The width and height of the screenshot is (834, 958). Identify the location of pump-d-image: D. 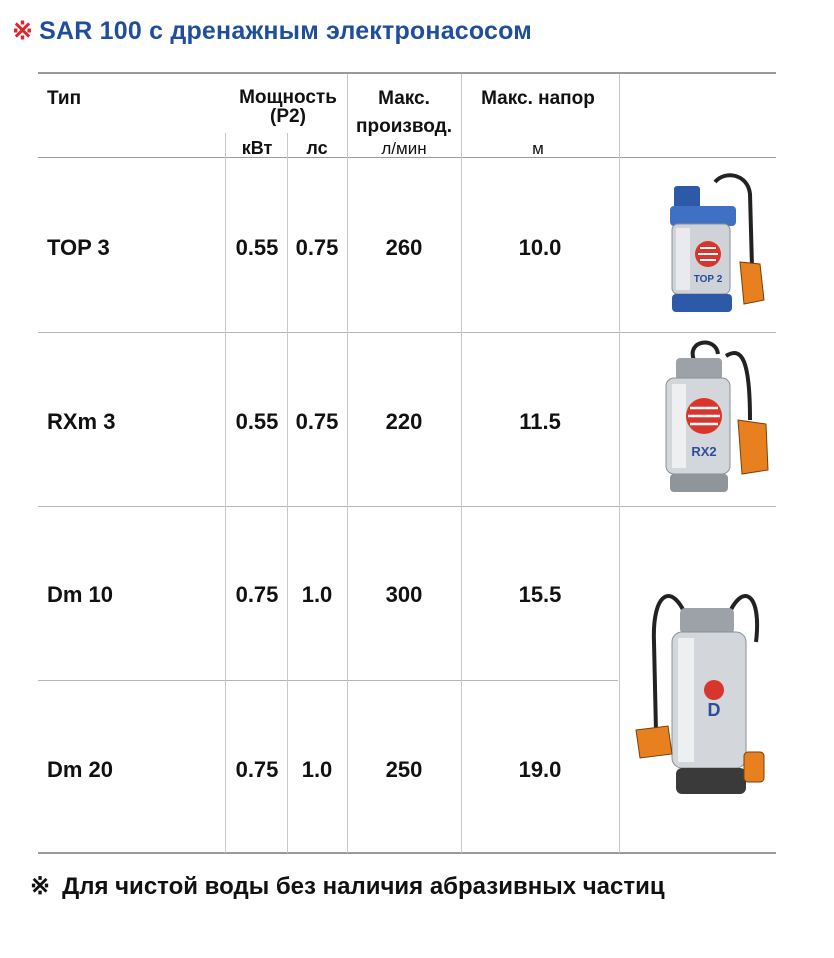
(700, 694).